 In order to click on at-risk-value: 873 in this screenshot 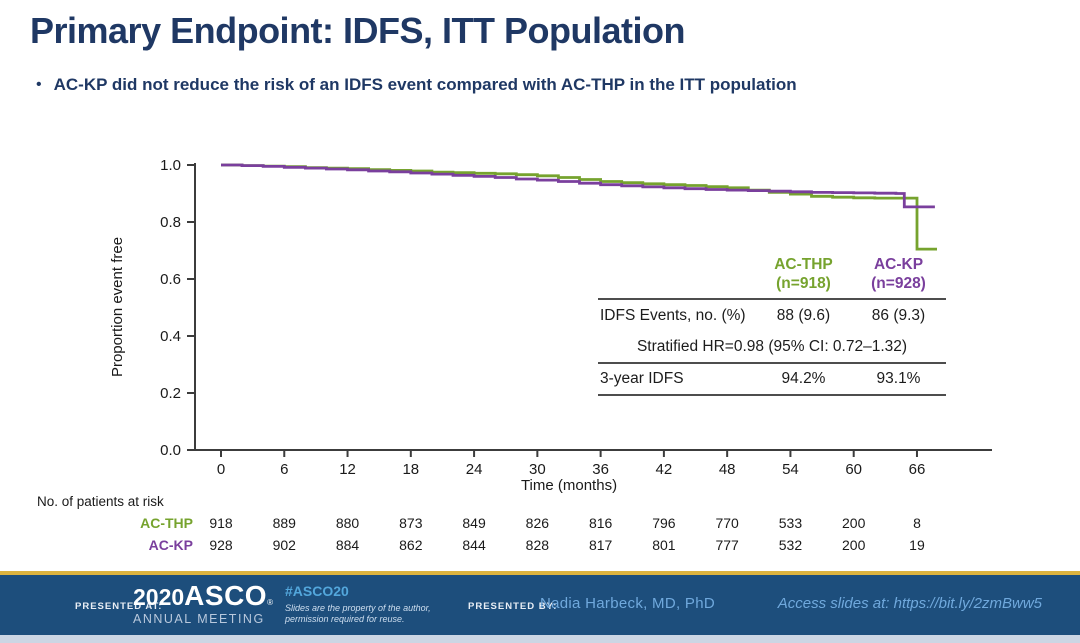, I will do `click(411, 523)`.